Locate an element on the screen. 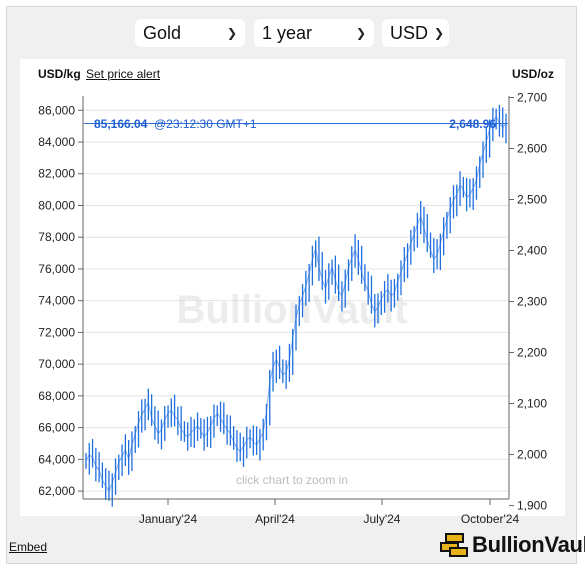  set-price-alert-link: Set price alert is located at coordinates (123, 74).